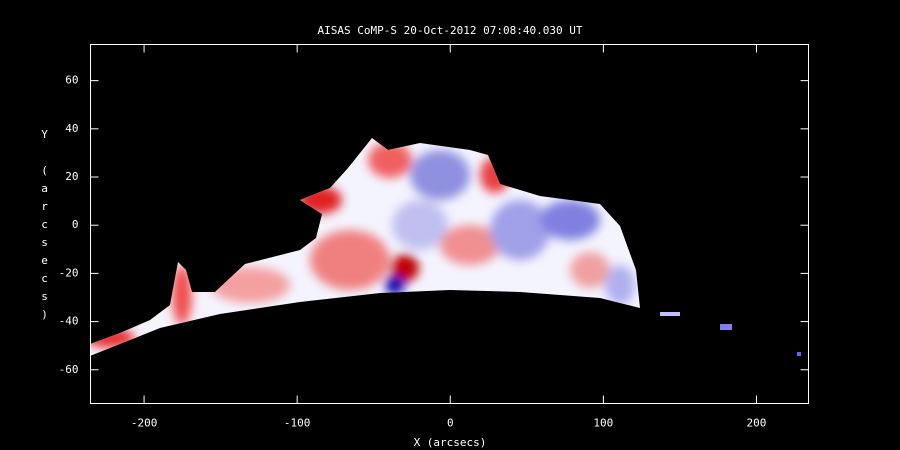 The image size is (900, 450). What do you see at coordinates (75, 224) in the screenshot?
I see `y-tick-label: 0` at bounding box center [75, 224].